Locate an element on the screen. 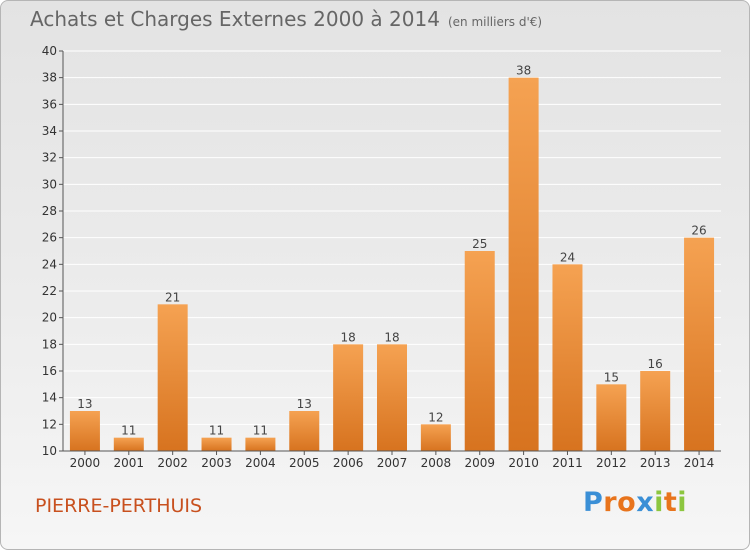 Image resolution: width=750 pixels, height=550 pixels. bar-2006 is located at coordinates (348, 397).